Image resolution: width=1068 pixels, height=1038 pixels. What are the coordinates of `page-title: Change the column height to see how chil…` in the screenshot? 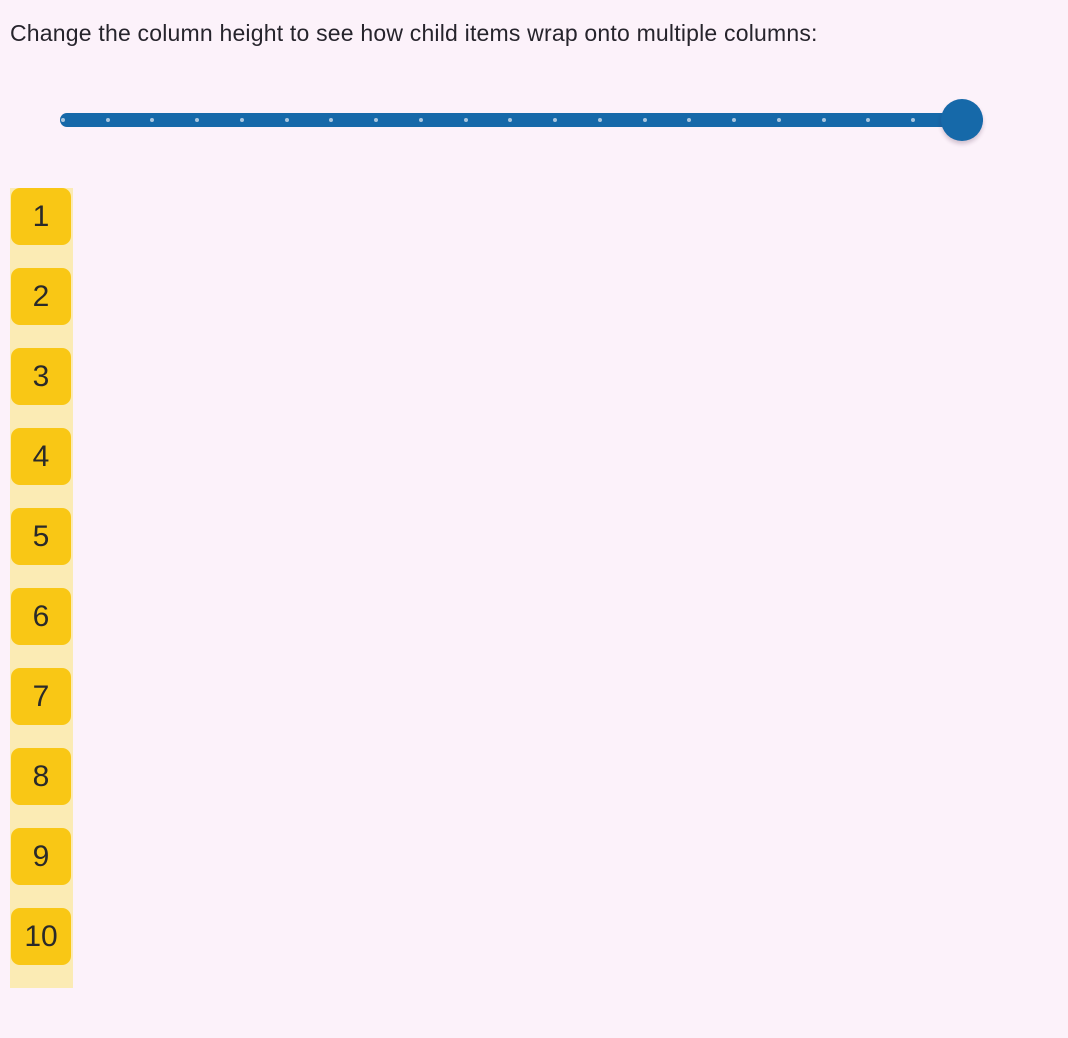 It's located at (414, 33).